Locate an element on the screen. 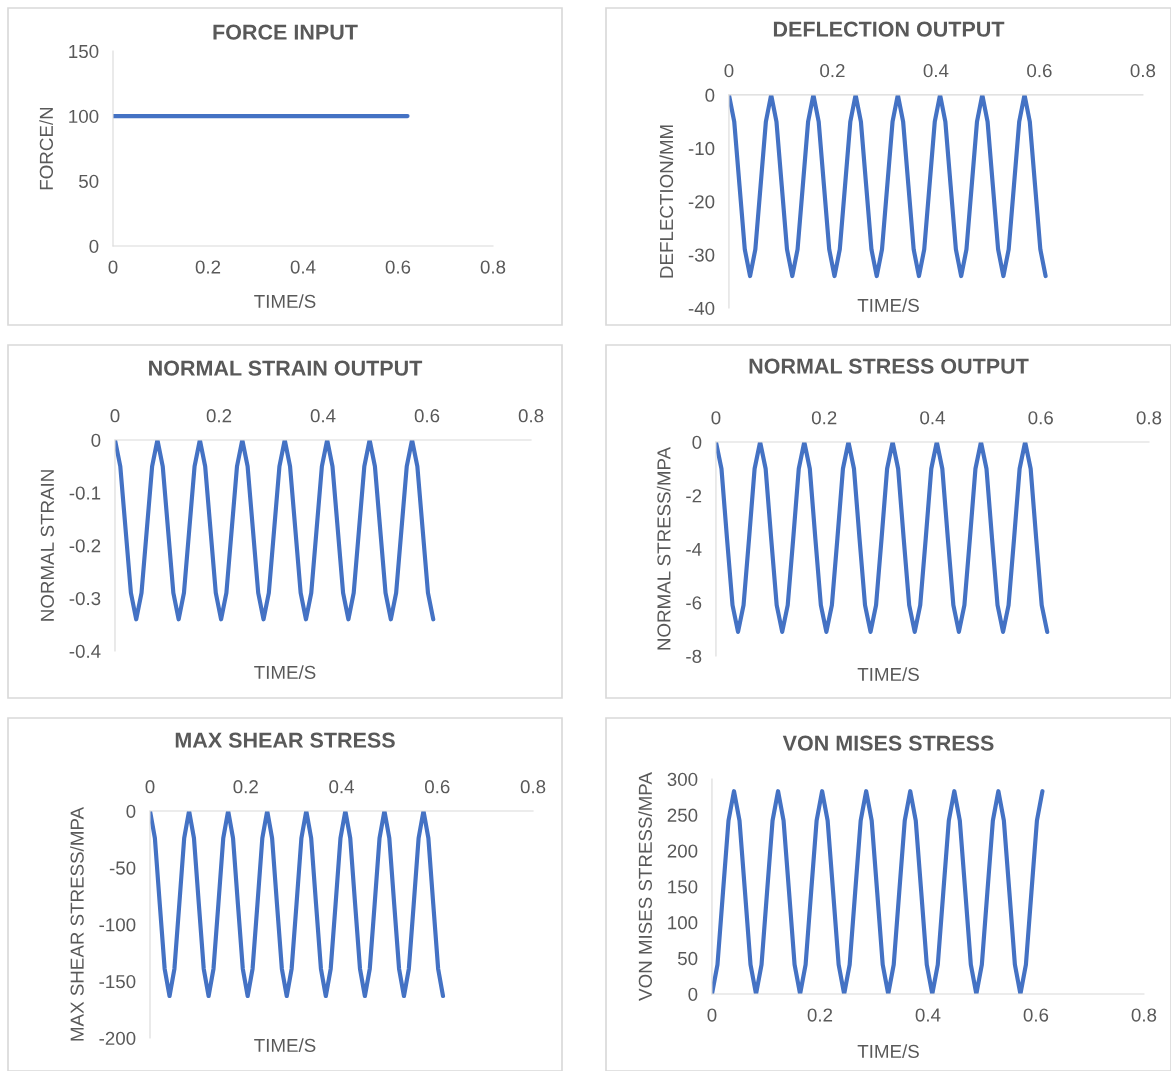  y-tick-label: 300 is located at coordinates (682, 779).